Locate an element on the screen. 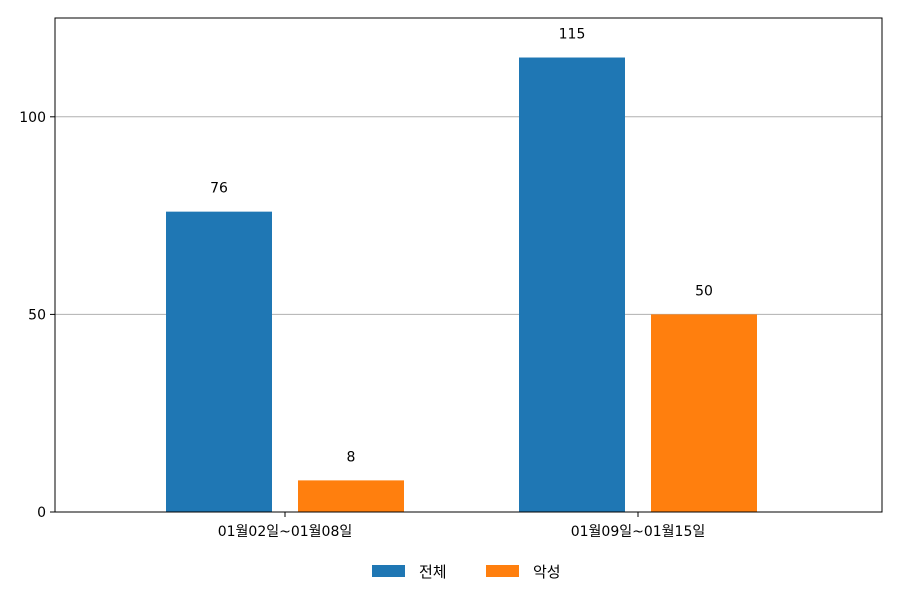 The width and height of the screenshot is (900, 600). y-tick-label: 0 is located at coordinates (41, 513).